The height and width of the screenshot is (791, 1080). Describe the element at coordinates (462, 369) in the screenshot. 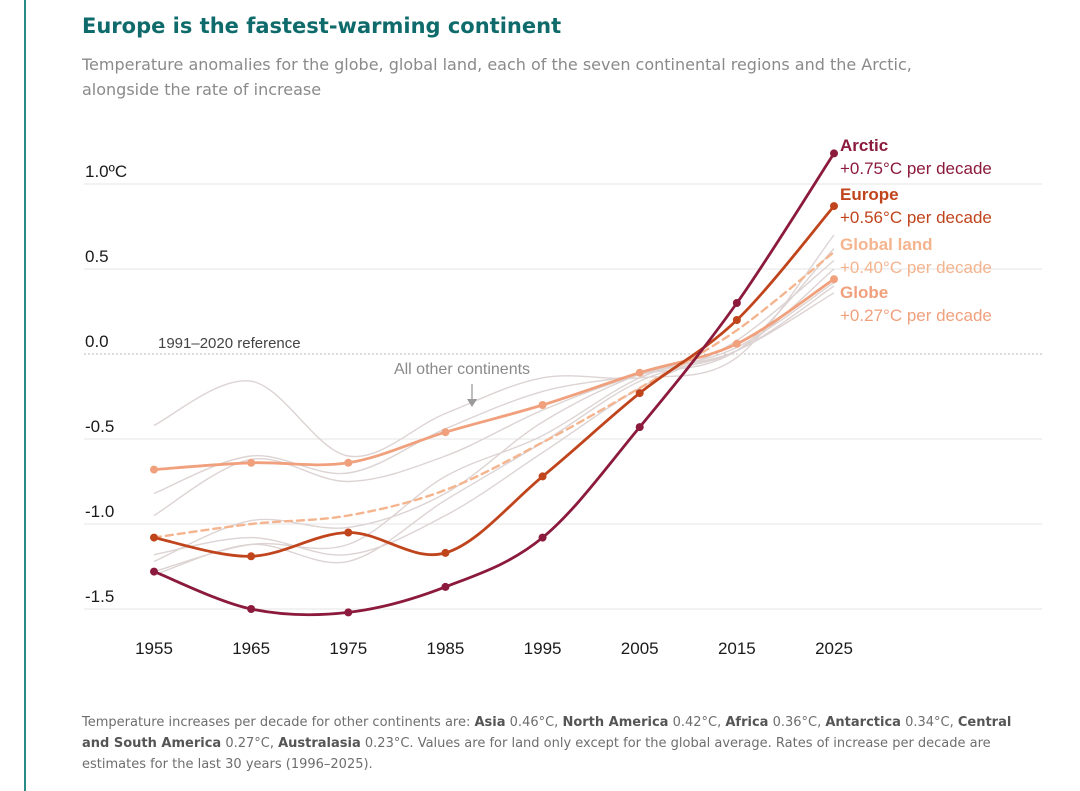

I see `other-continents-label: All other continents` at that location.